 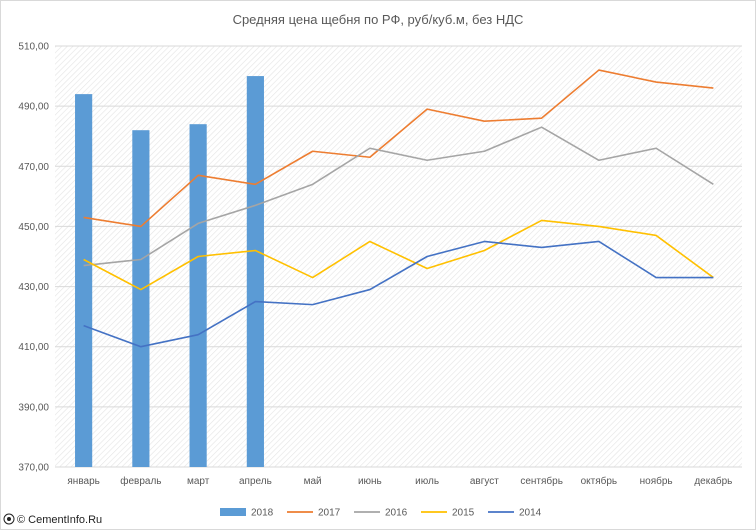 What do you see at coordinates (33, 47) in the screenshot?
I see `y-tick-label: 510,00` at bounding box center [33, 47].